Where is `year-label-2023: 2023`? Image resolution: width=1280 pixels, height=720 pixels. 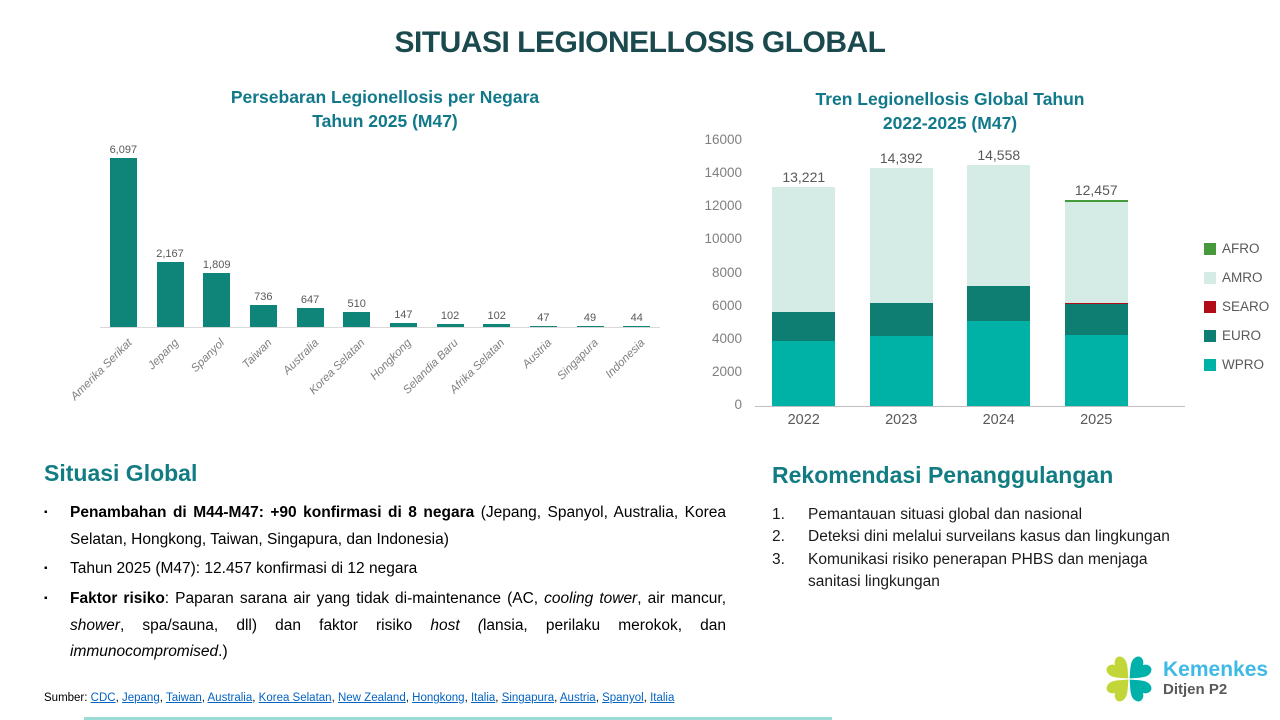 year-label-2023: 2023 is located at coordinates (901, 420).